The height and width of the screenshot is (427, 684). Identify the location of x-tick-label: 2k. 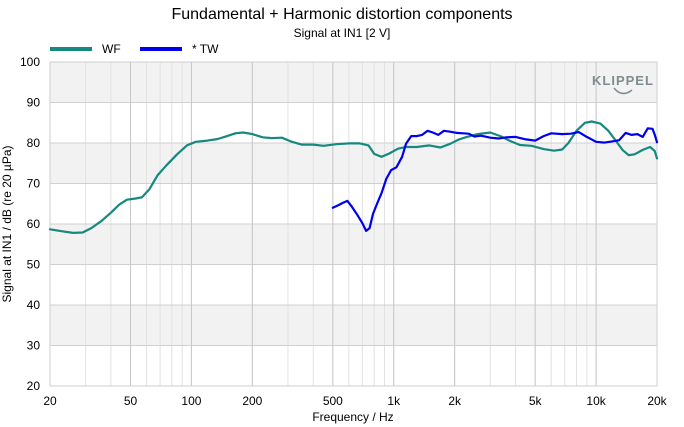
(455, 401).